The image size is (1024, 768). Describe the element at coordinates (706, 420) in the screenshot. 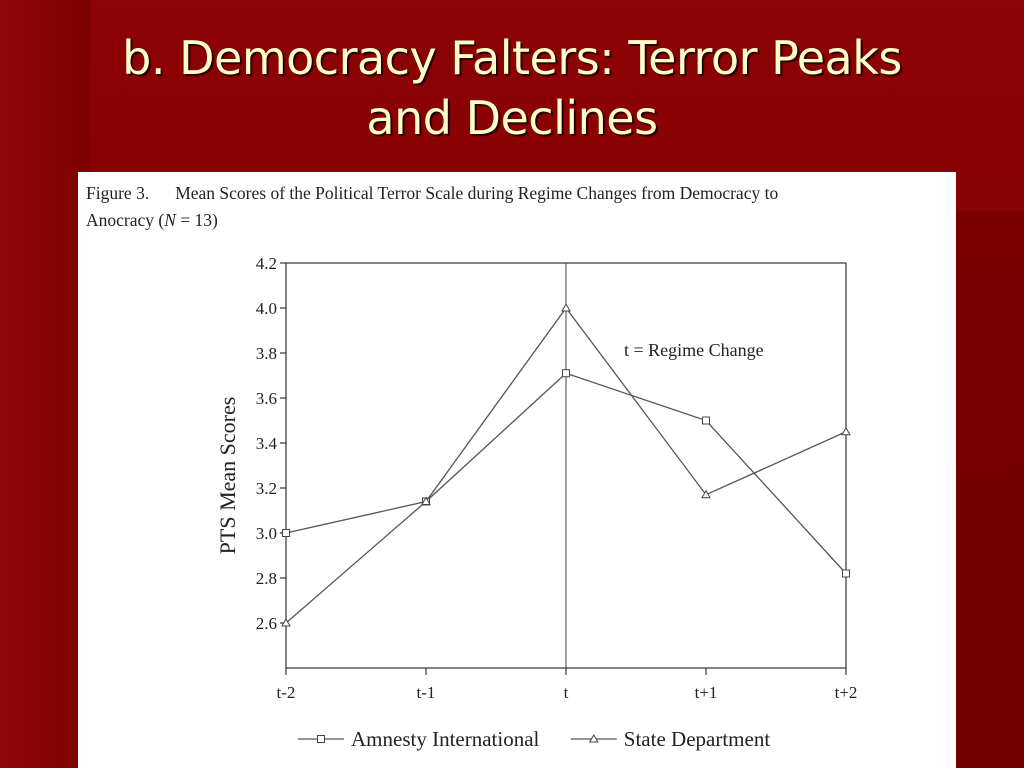

I see `point-amnesty-international-t+1` at that location.